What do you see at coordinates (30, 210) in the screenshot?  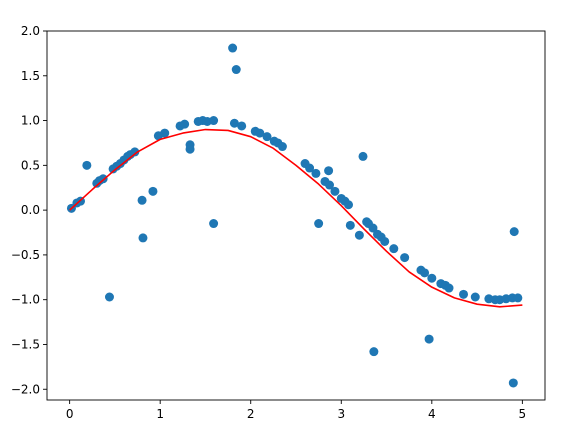 I see `y-tick-label: 0.0` at bounding box center [30, 210].